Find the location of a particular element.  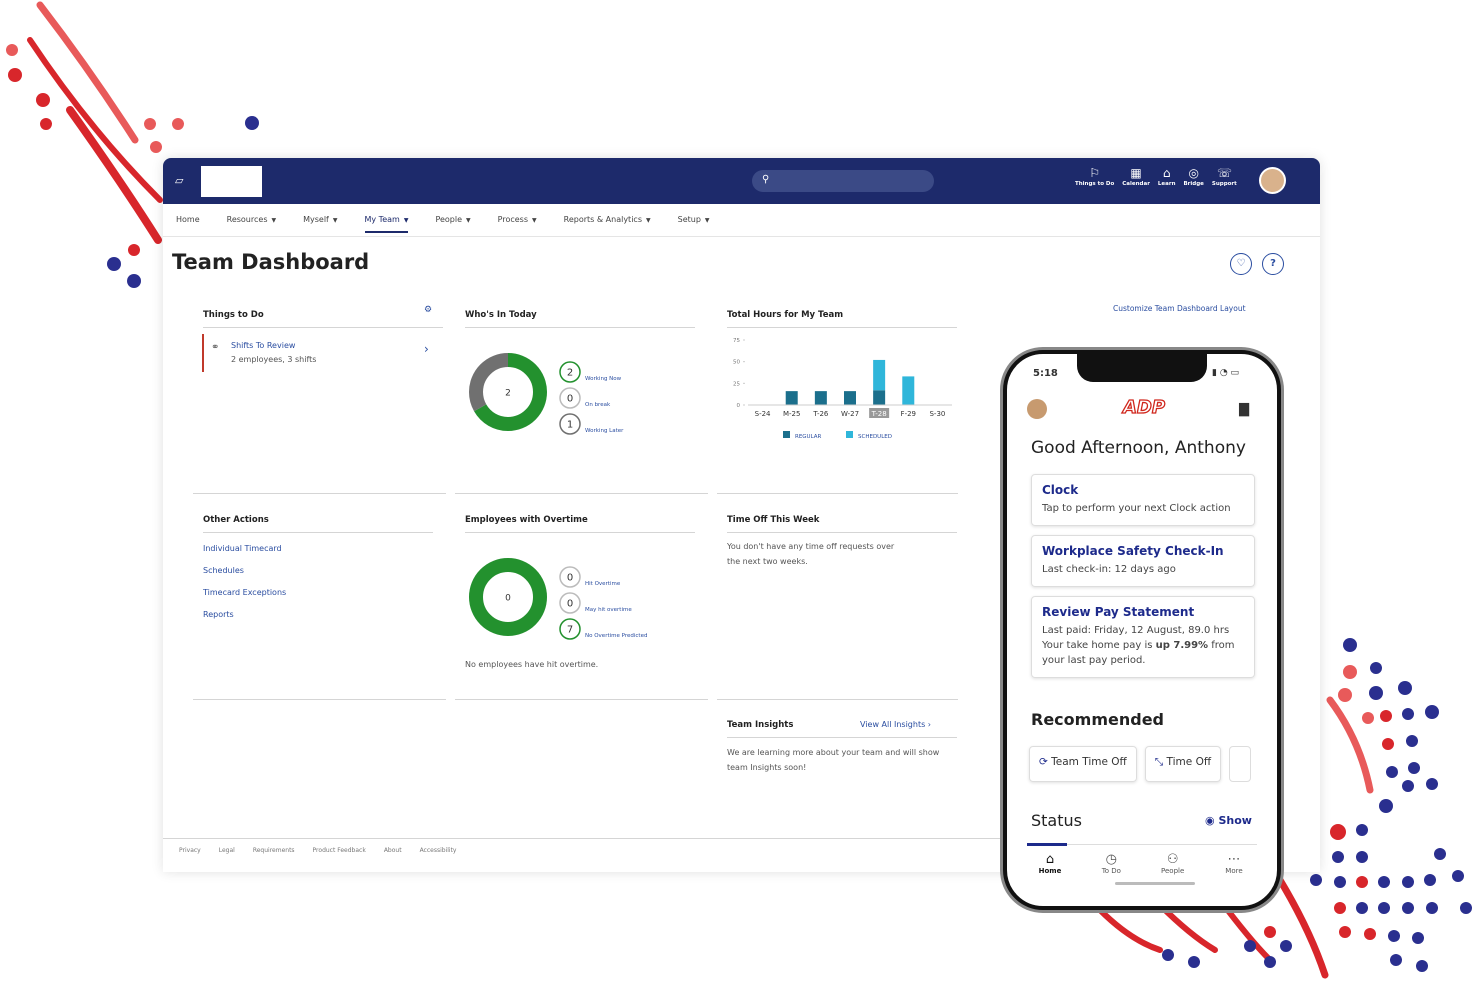

menu-label: Home is located at coordinates (188, 219).